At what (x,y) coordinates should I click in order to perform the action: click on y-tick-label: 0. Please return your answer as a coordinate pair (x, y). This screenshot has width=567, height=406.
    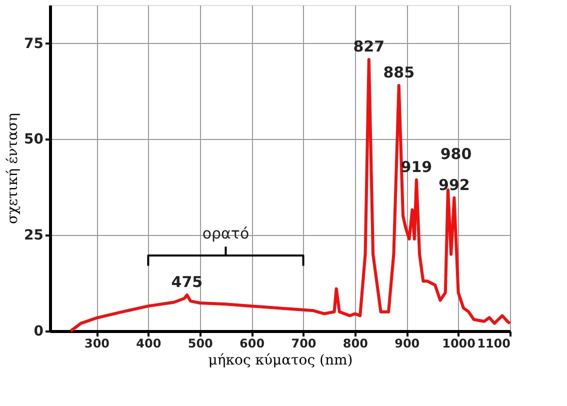
    Looking at the image, I should click on (39, 332).